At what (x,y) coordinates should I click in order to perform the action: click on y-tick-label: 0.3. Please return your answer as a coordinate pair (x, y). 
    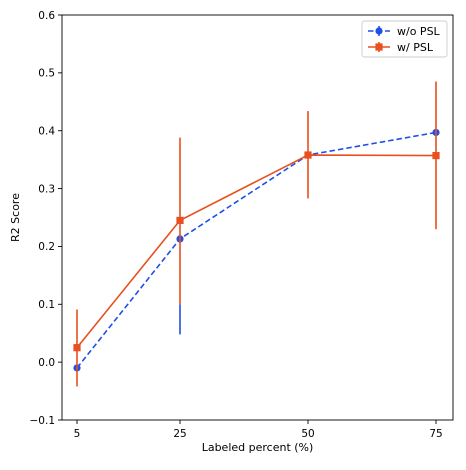
    Looking at the image, I should click on (46, 189).